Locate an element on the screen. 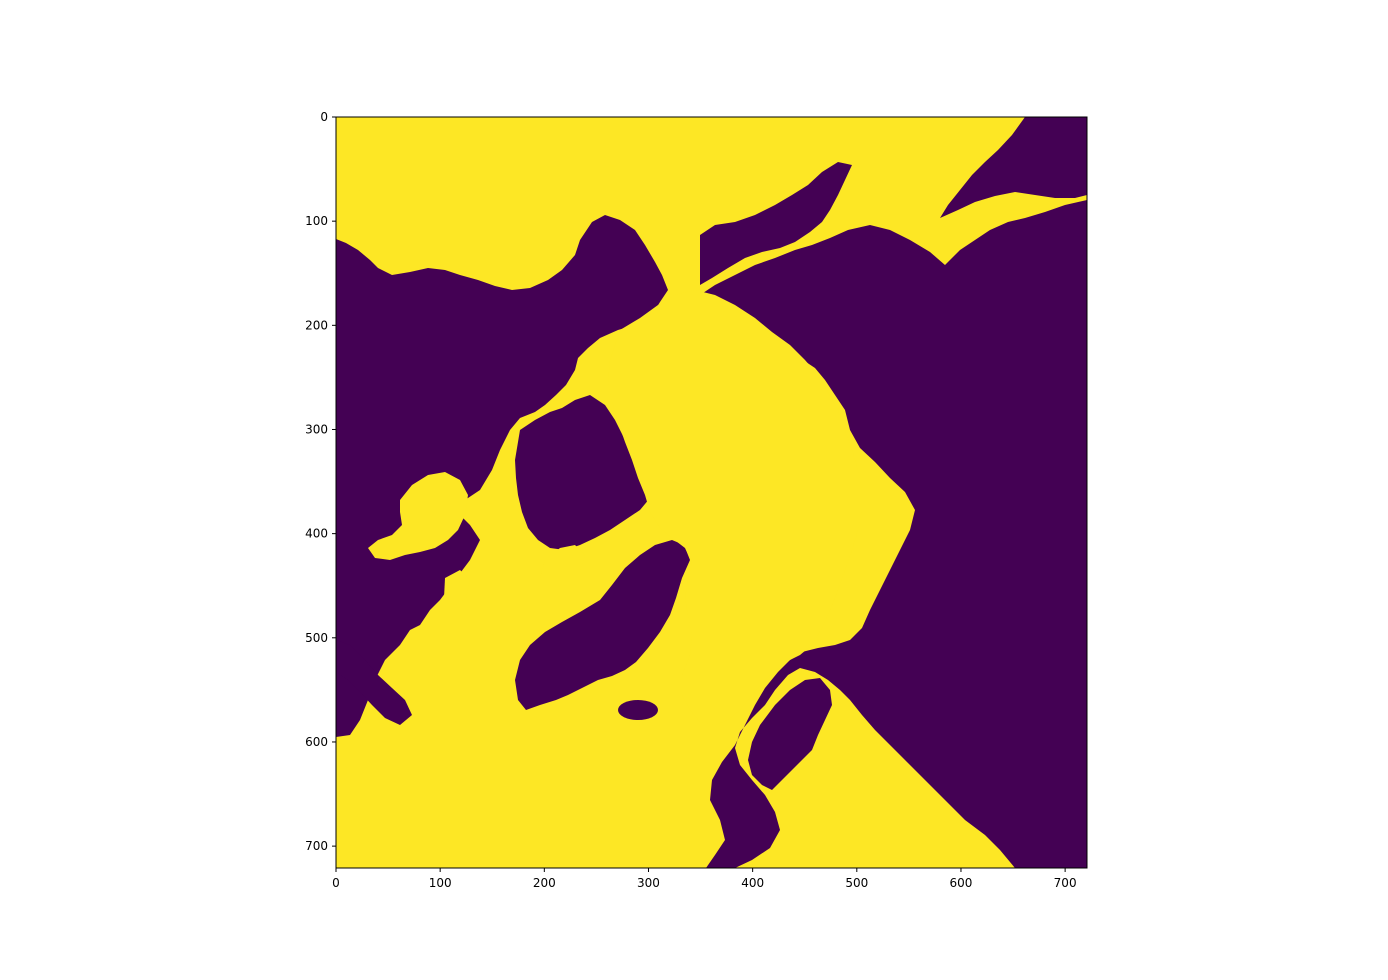 The height and width of the screenshot is (980, 1388). y-tick-label: 0 is located at coordinates (324, 117).